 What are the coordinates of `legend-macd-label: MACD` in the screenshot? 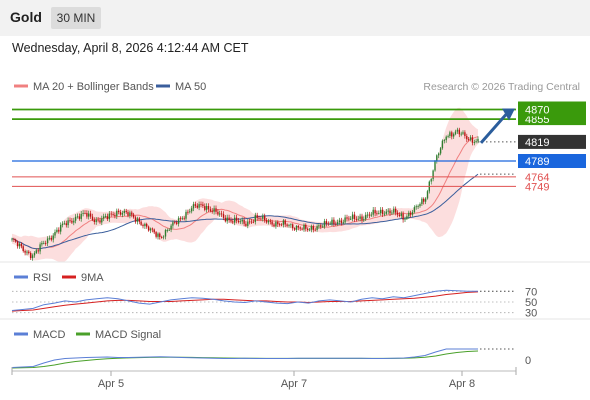 It's located at (49, 335).